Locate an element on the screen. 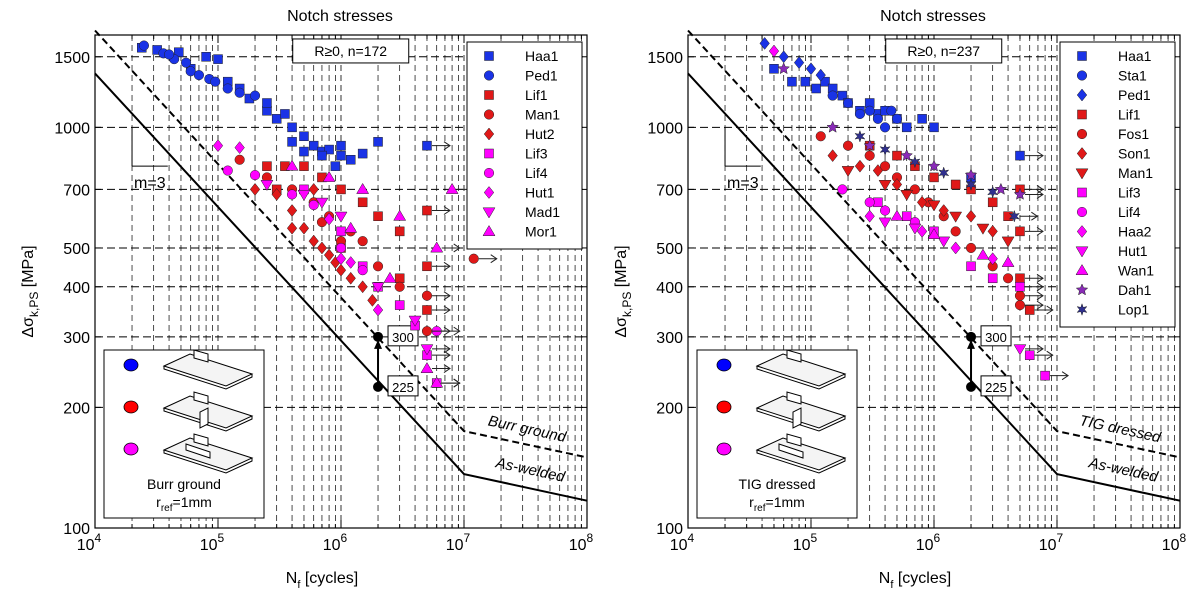  x-label-main: N is located at coordinates (885, 578).